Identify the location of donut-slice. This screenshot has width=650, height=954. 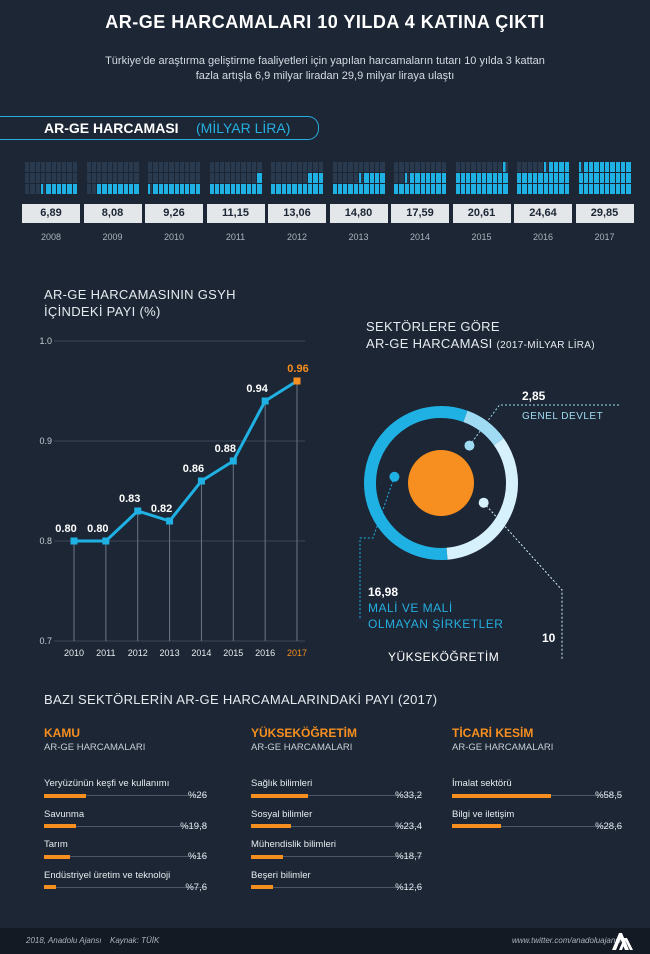
(482, 499).